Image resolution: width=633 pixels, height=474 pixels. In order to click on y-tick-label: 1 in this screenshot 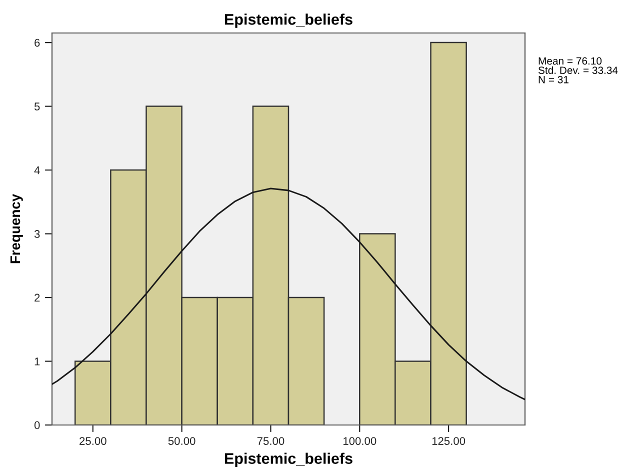, I will do `click(37, 362)`.